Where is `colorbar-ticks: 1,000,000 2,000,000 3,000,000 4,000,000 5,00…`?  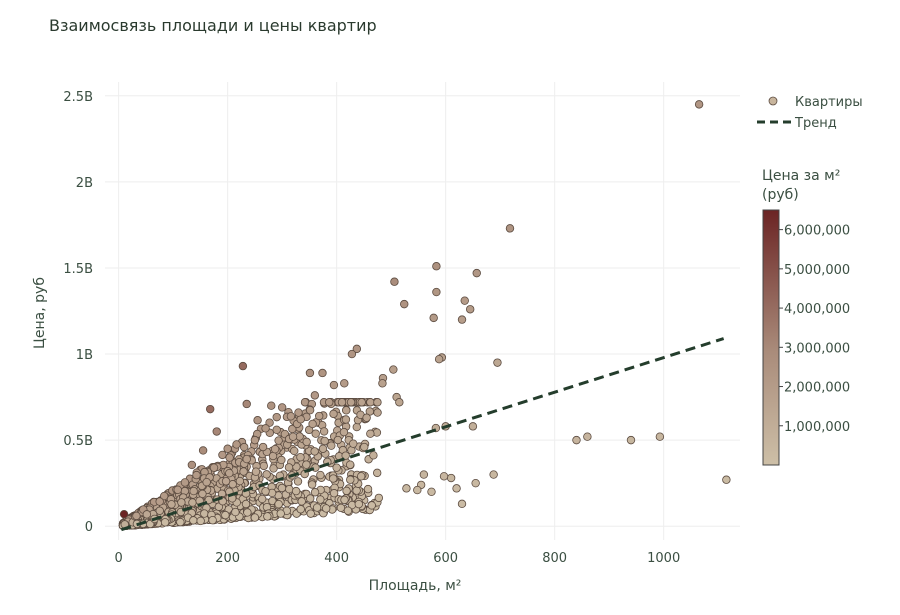
colorbar-ticks: 1,000,000 2,000,000 3,000,000 4,000,000 5,00… is located at coordinates (814, 329).